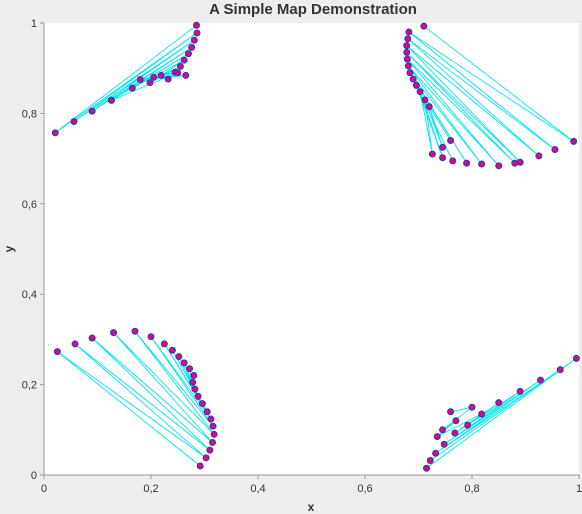  I want to click on y-tick-label: 0,4, so click(29, 295).